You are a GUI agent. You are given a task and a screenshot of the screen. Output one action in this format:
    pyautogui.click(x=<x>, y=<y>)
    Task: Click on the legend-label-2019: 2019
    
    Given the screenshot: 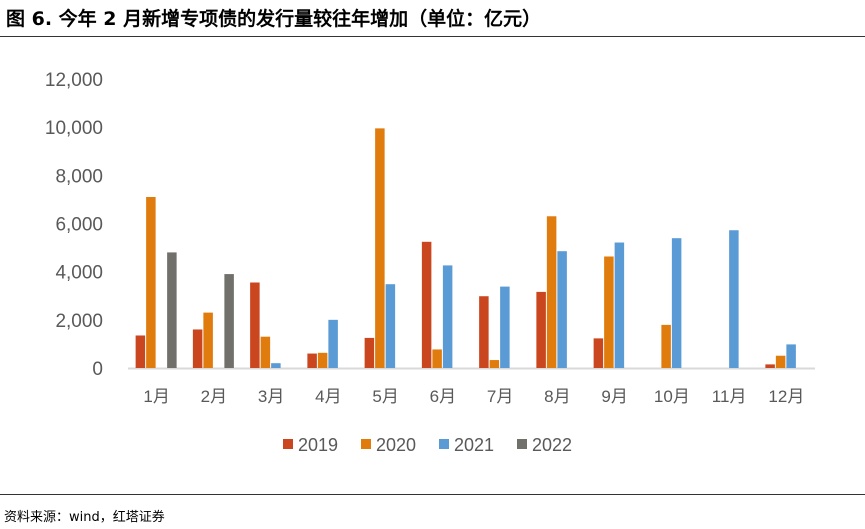 What is the action you would take?
    pyautogui.click(x=318, y=445)
    